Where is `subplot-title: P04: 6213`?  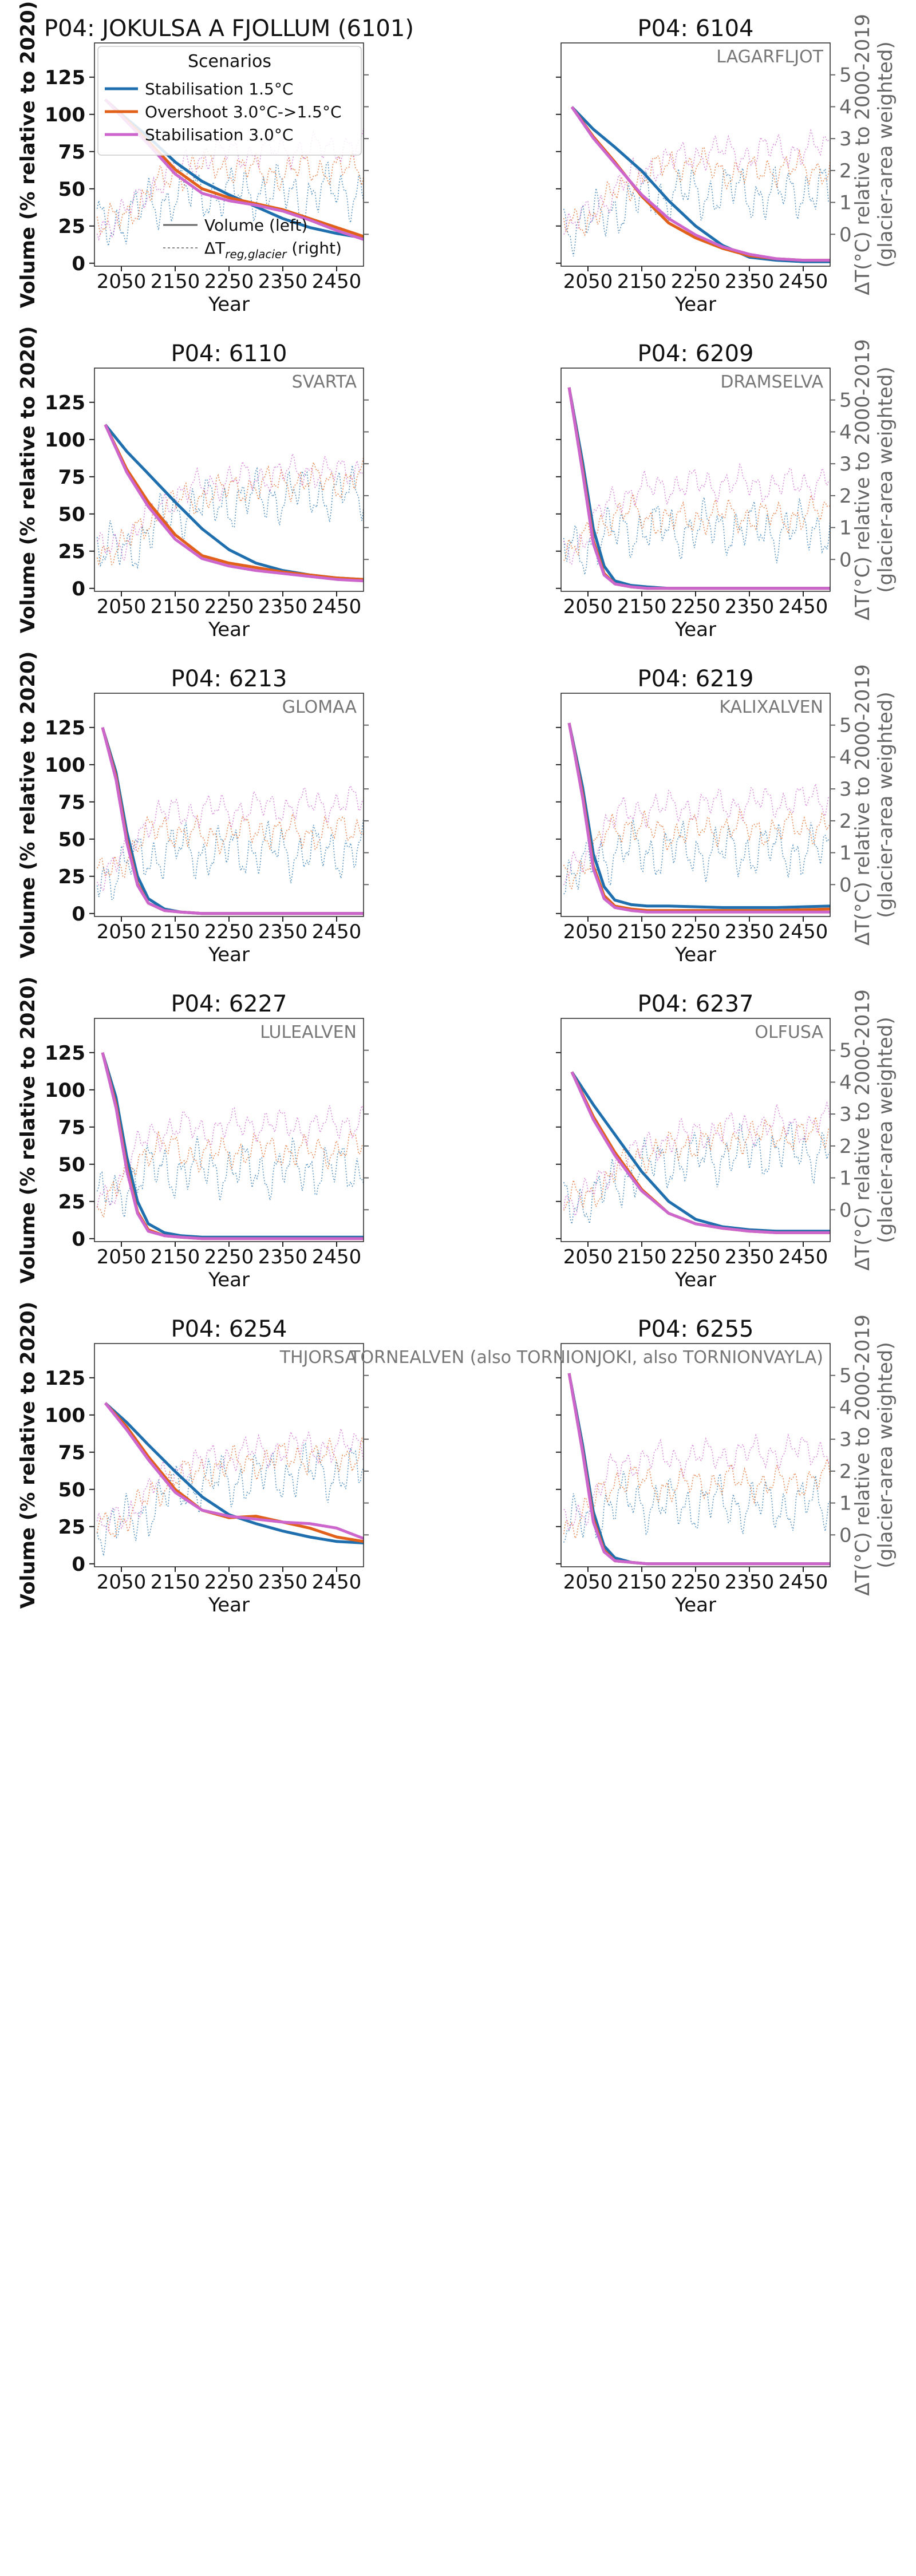
subplot-title: P04: 6213 is located at coordinates (229, 679).